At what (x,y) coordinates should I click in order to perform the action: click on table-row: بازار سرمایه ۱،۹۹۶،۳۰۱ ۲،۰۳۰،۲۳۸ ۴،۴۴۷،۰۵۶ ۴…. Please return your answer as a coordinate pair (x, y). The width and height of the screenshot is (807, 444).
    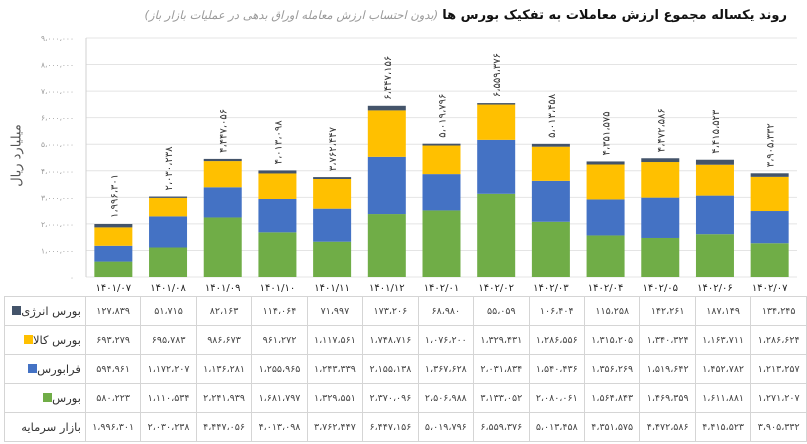
    Looking at the image, I should click on (405, 427).